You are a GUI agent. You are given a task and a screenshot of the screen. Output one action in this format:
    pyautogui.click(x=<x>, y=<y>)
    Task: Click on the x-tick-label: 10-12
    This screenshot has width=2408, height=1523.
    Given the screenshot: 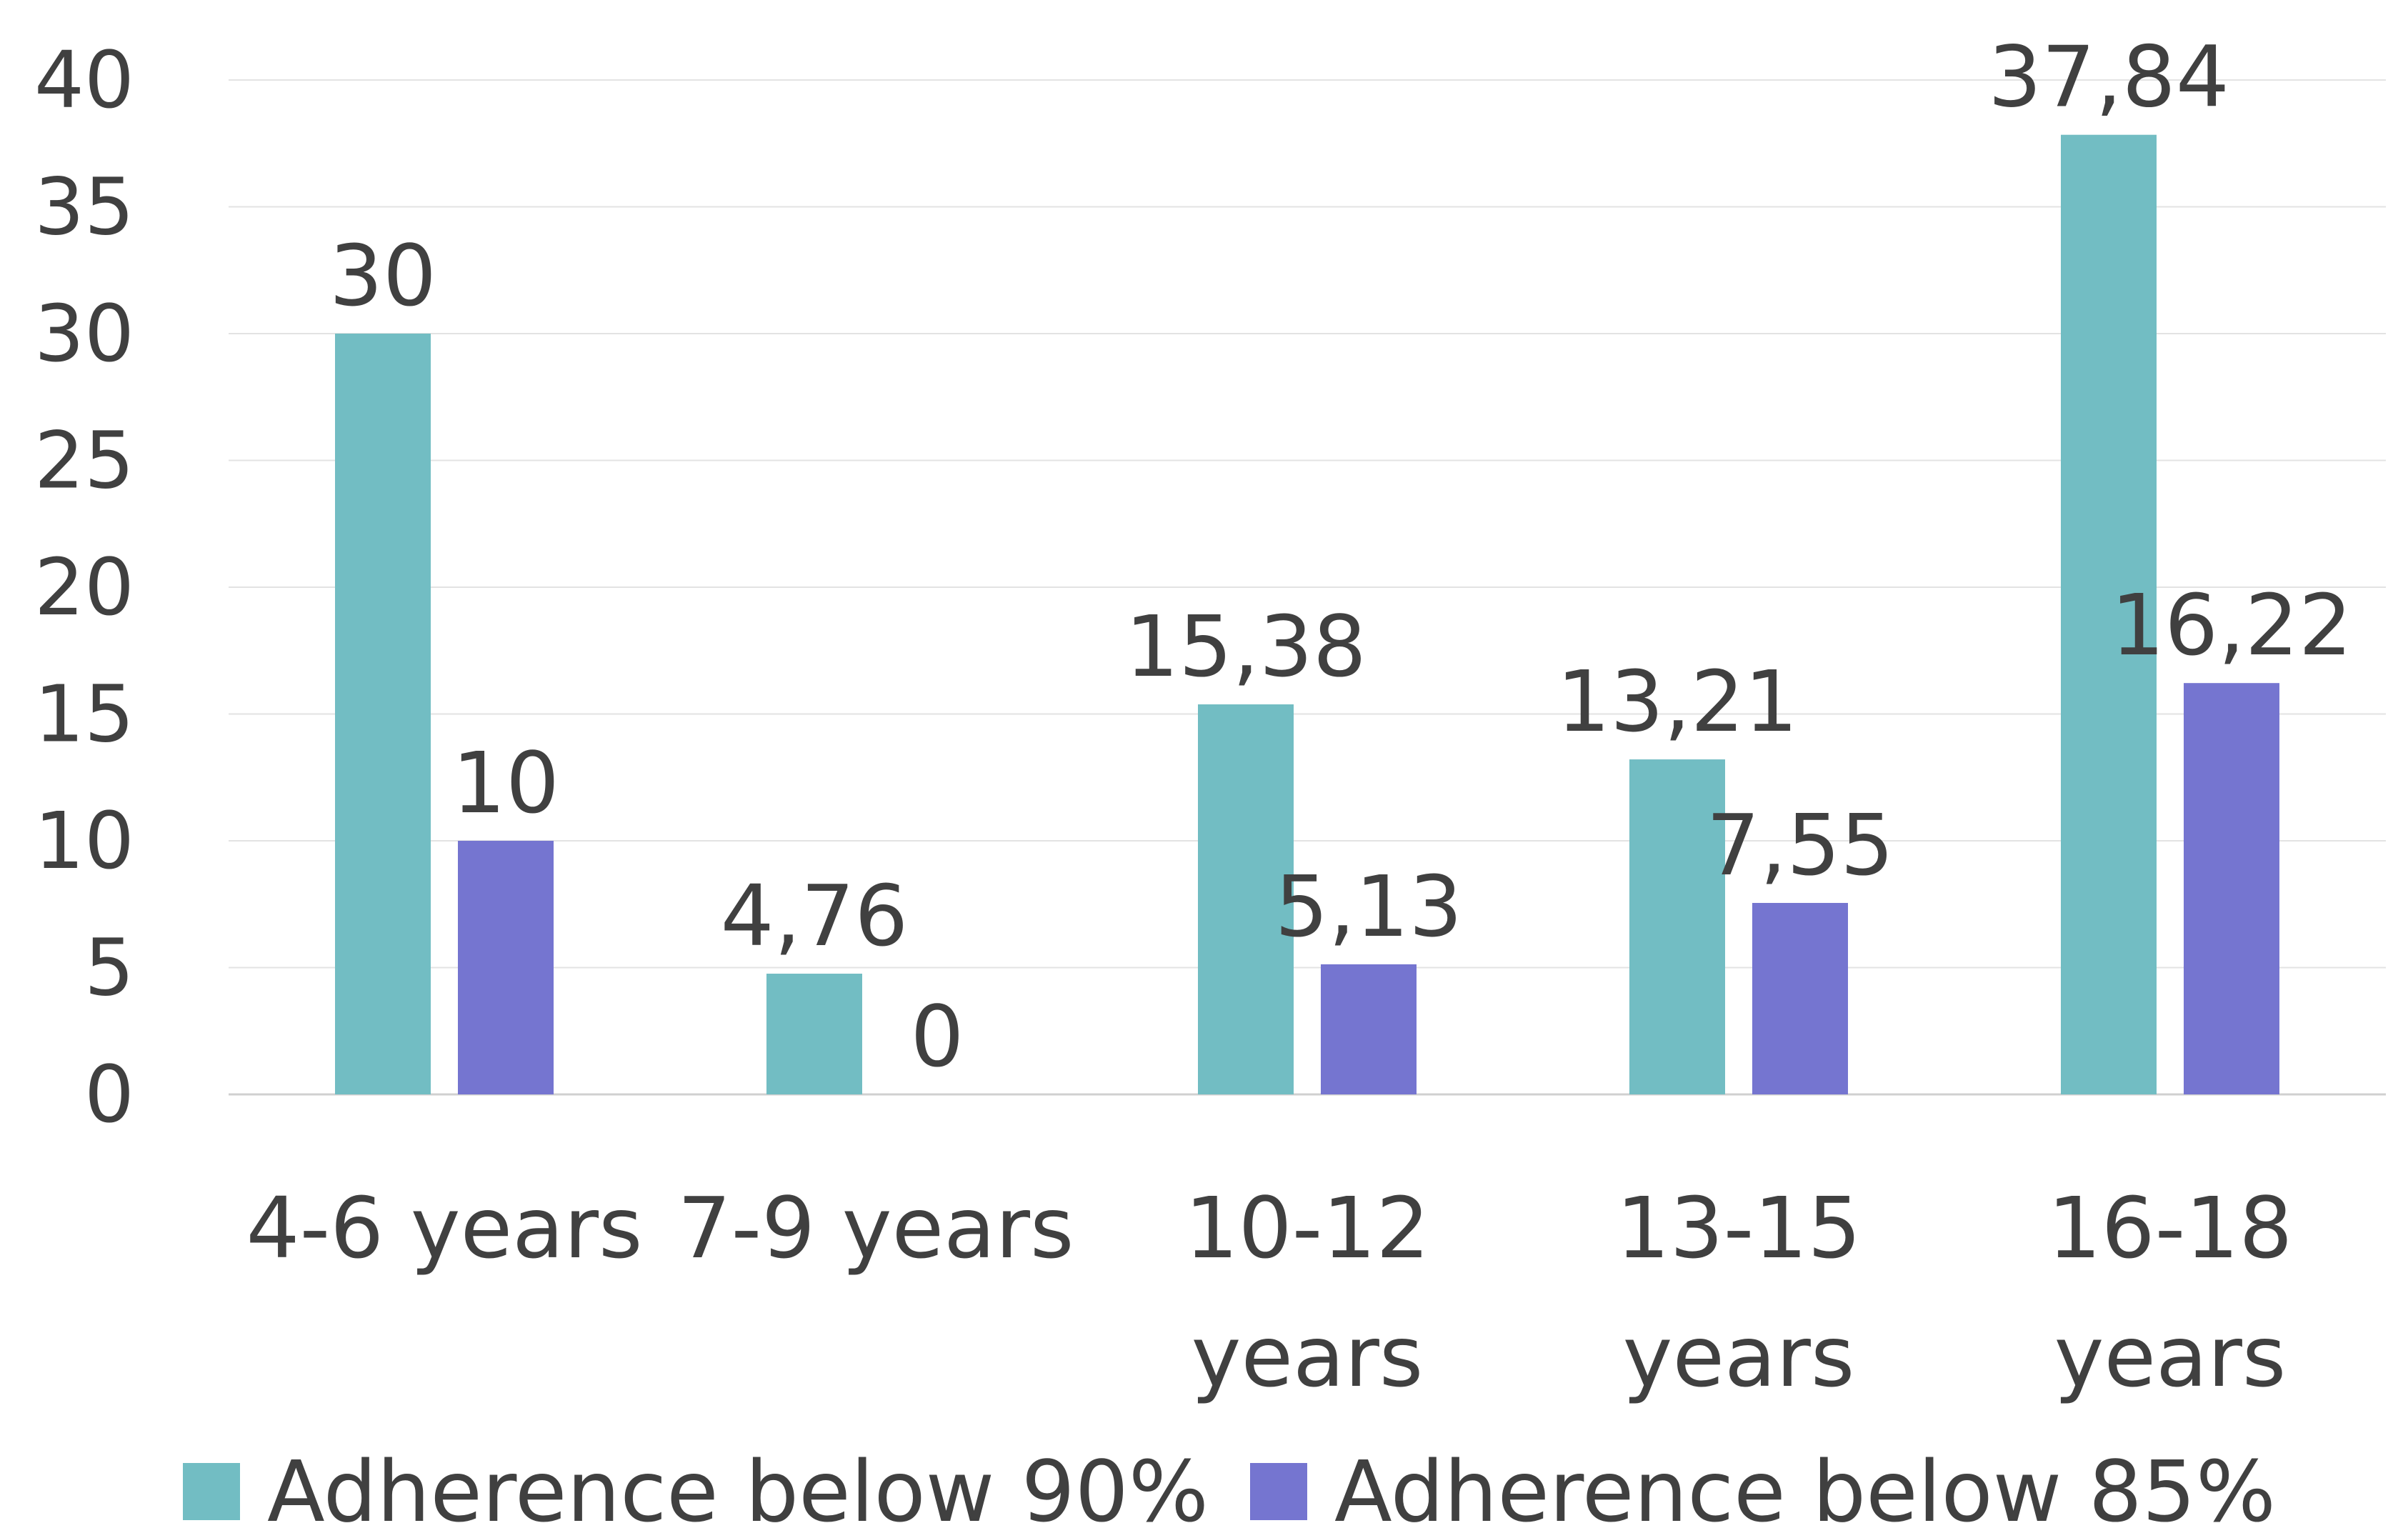 What is the action you would take?
    pyautogui.click(x=1307, y=1228)
    